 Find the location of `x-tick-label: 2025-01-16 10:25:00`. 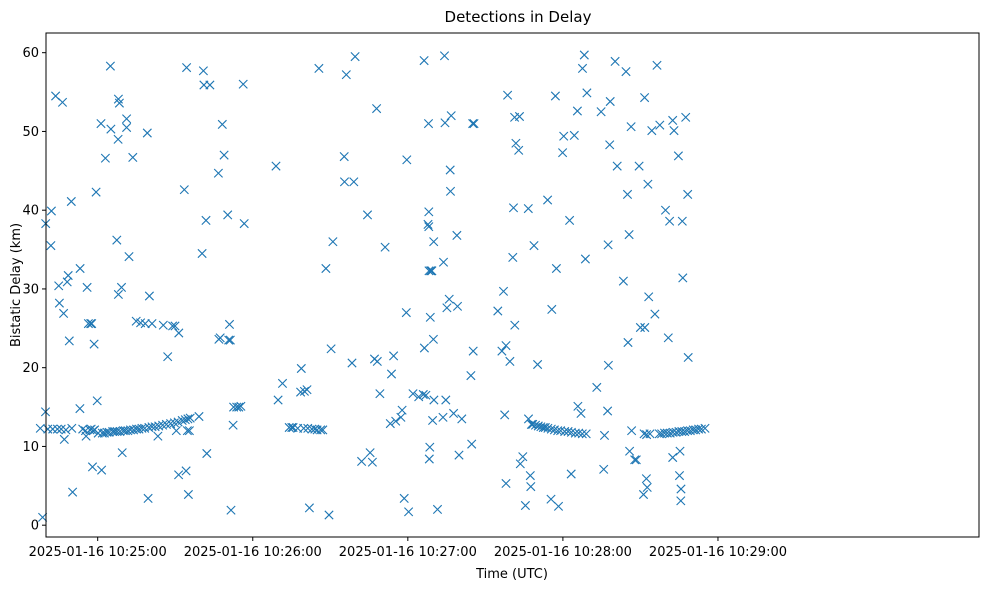

x-tick-label: 2025-01-16 10:25:00 is located at coordinates (98, 552).